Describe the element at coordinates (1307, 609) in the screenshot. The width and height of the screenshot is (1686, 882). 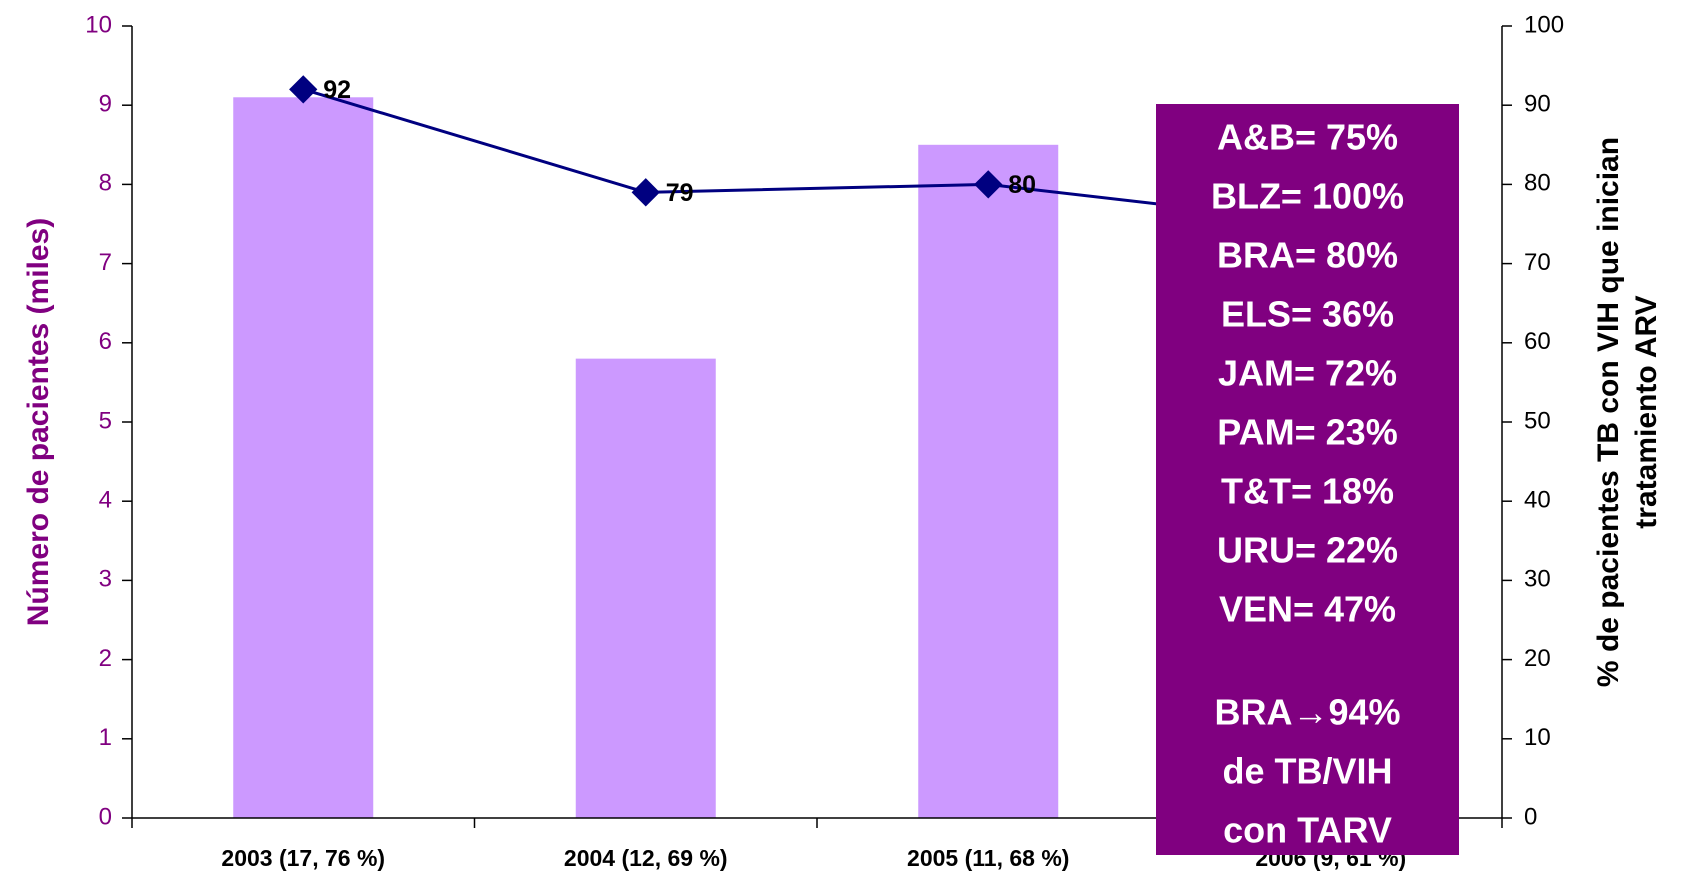
I see `annotation-line: VEN= 47%` at that location.